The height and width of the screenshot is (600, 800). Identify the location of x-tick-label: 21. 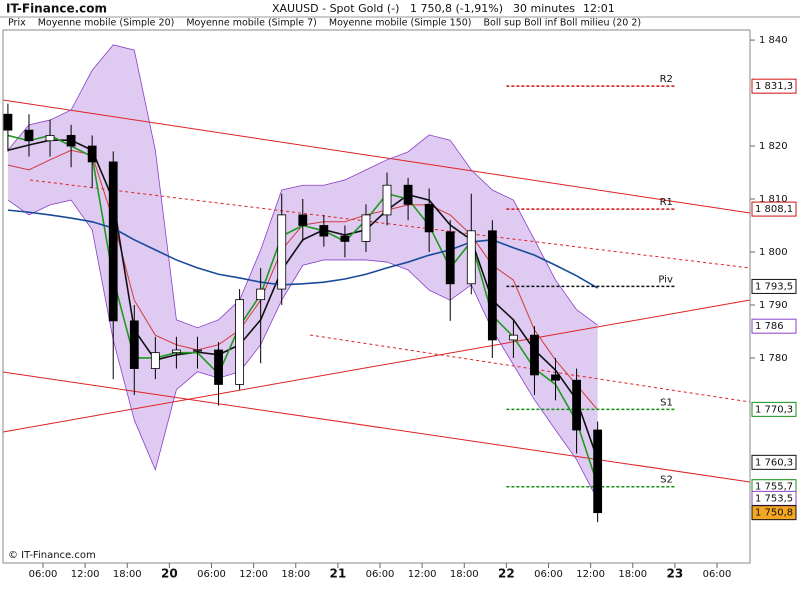
(338, 574).